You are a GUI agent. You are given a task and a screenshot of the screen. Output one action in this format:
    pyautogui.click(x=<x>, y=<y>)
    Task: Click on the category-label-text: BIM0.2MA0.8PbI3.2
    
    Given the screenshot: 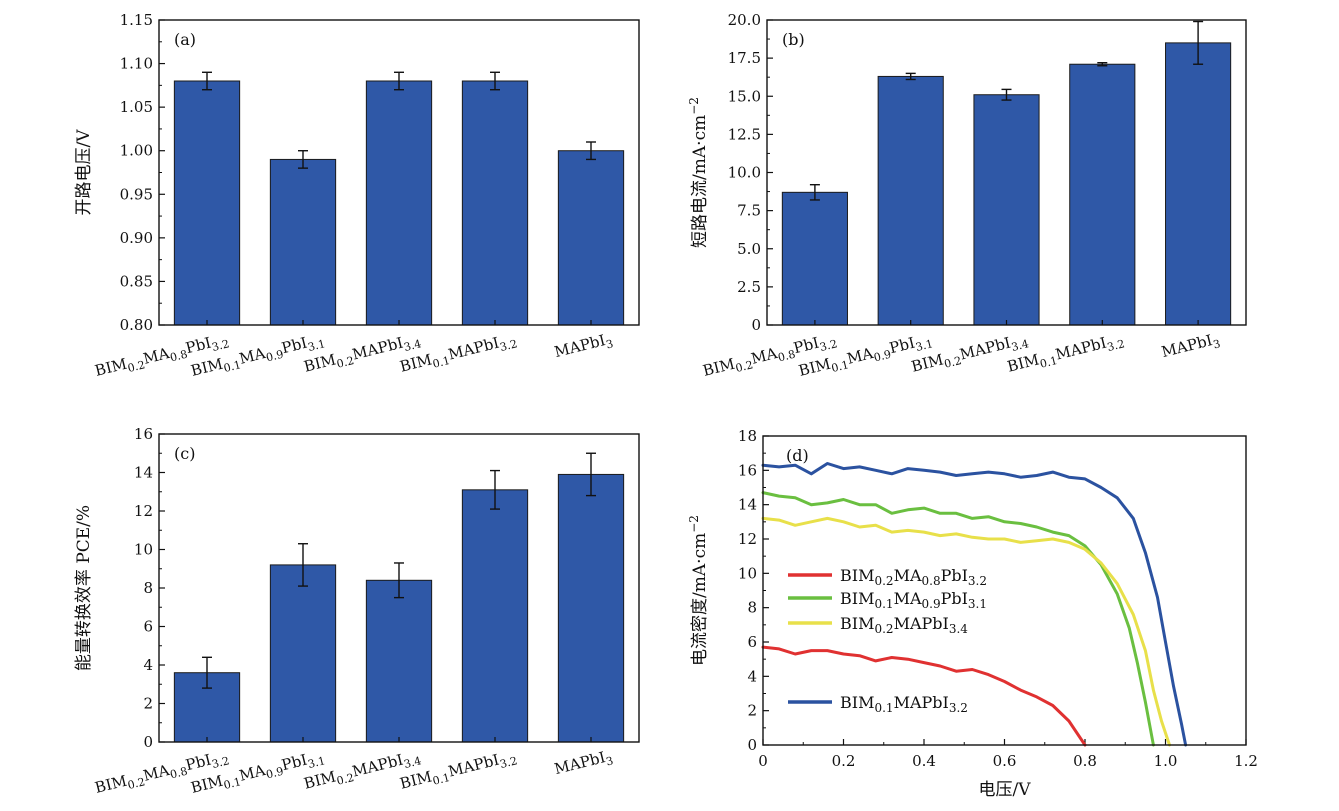 What is the action you would take?
    pyautogui.click(x=770, y=355)
    